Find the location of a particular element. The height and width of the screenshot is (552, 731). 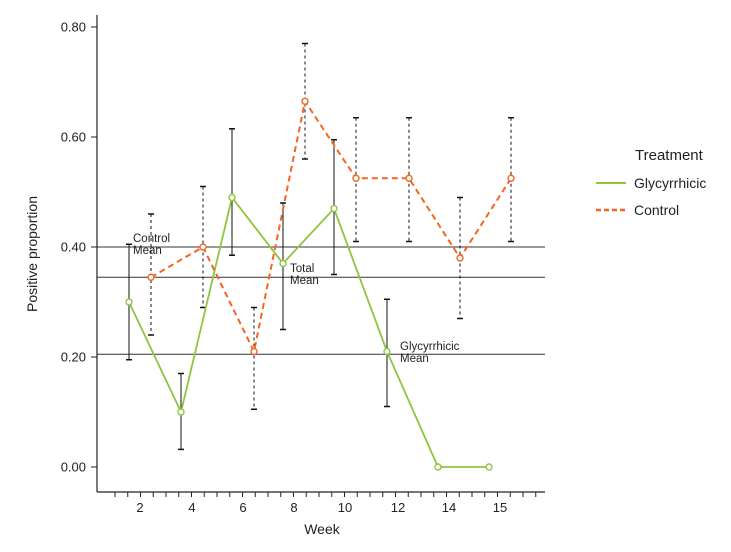

y-tick-label-2: 0.40 is located at coordinates (73, 247).